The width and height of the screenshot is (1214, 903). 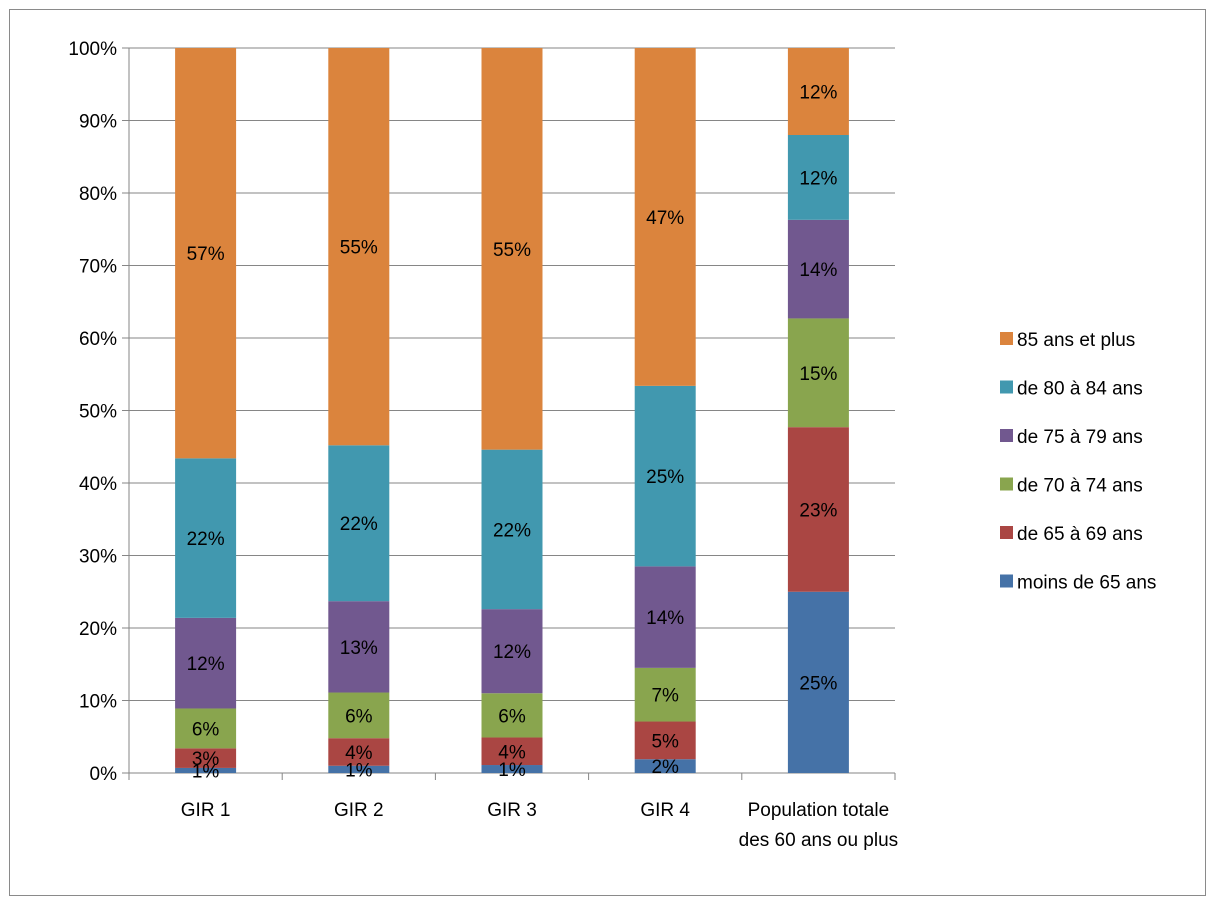 What do you see at coordinates (1080, 437) in the screenshot?
I see `legend-label: de 75 à 79 ans` at bounding box center [1080, 437].